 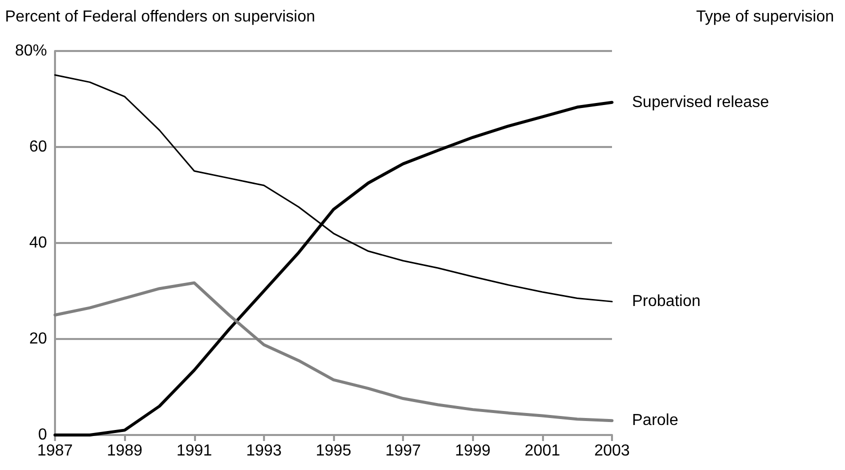 I want to click on x-tick-label: 1999, so click(x=472, y=451).